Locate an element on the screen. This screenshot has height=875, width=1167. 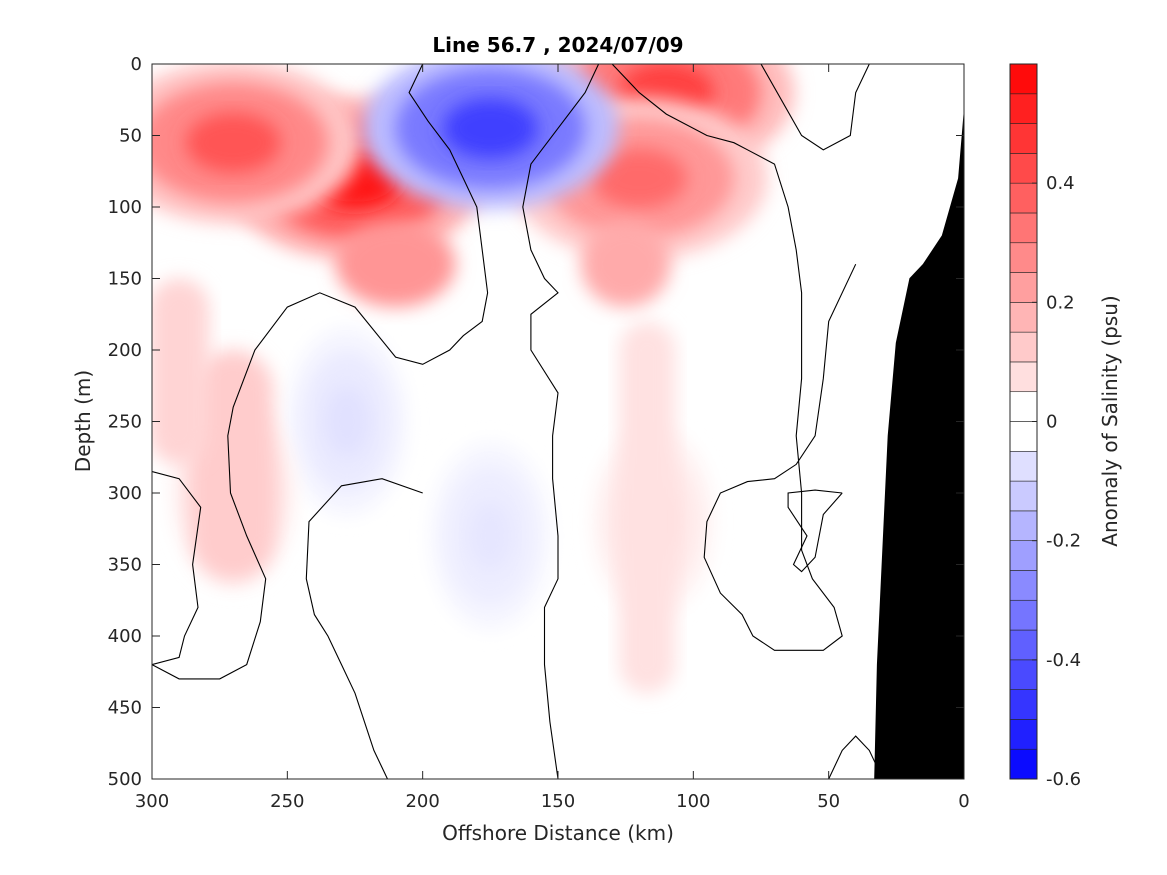
seafloor is located at coordinates (919, 446).